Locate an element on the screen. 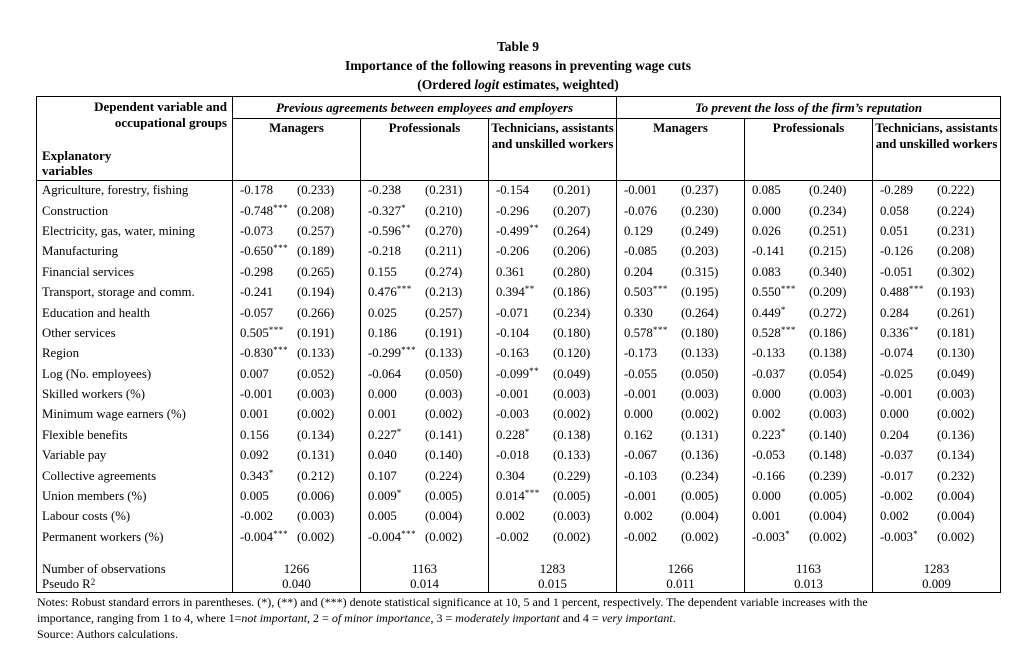  estimate-cell: -0.018 (0.133) is located at coordinates (552, 455).